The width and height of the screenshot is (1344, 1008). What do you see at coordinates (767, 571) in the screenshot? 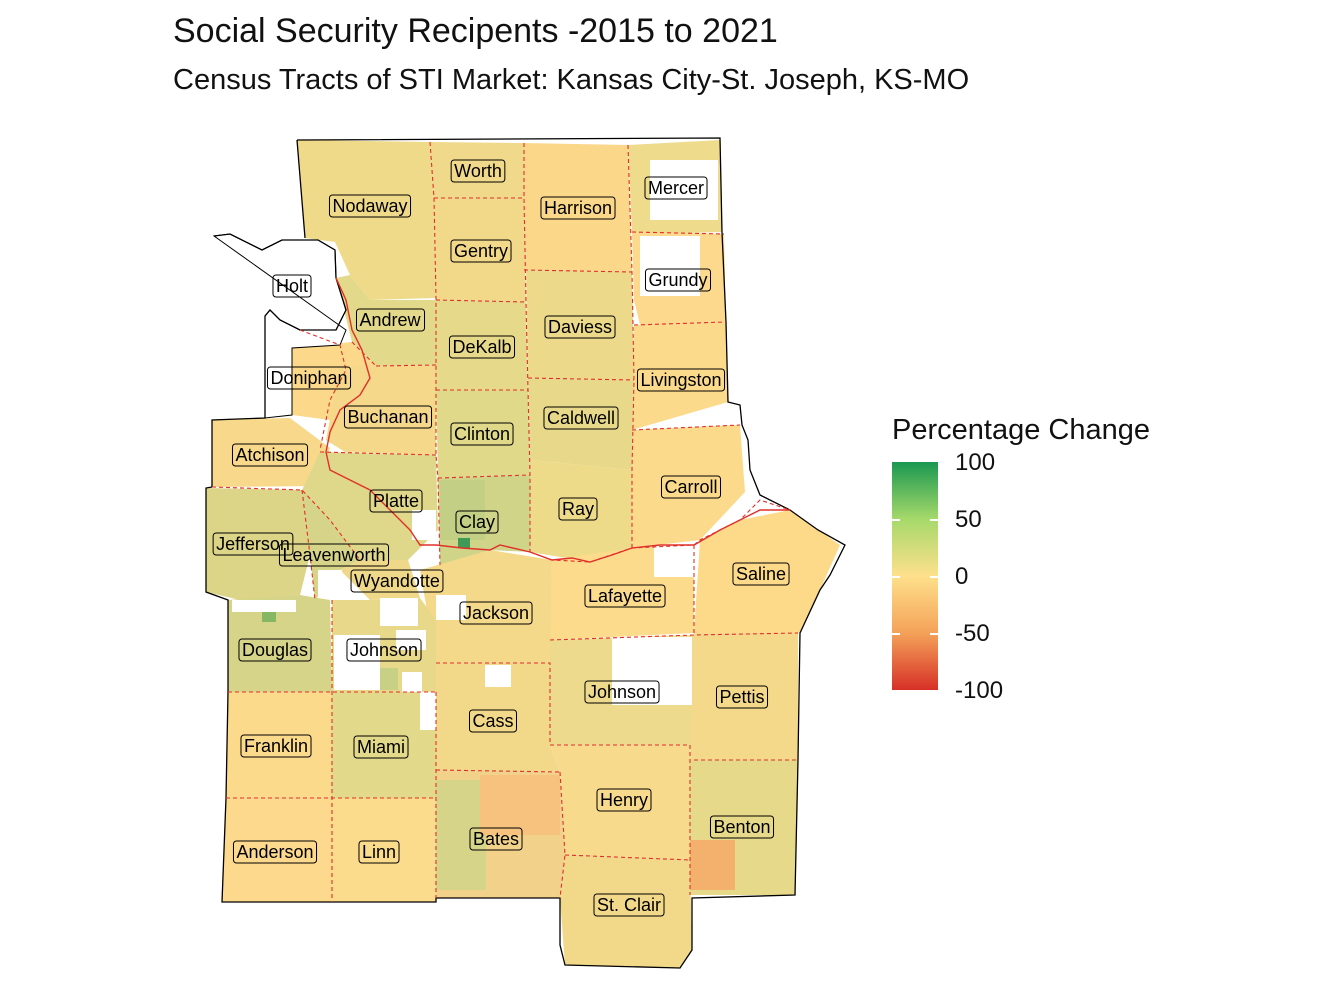
I see `county-shape-saline` at bounding box center [767, 571].